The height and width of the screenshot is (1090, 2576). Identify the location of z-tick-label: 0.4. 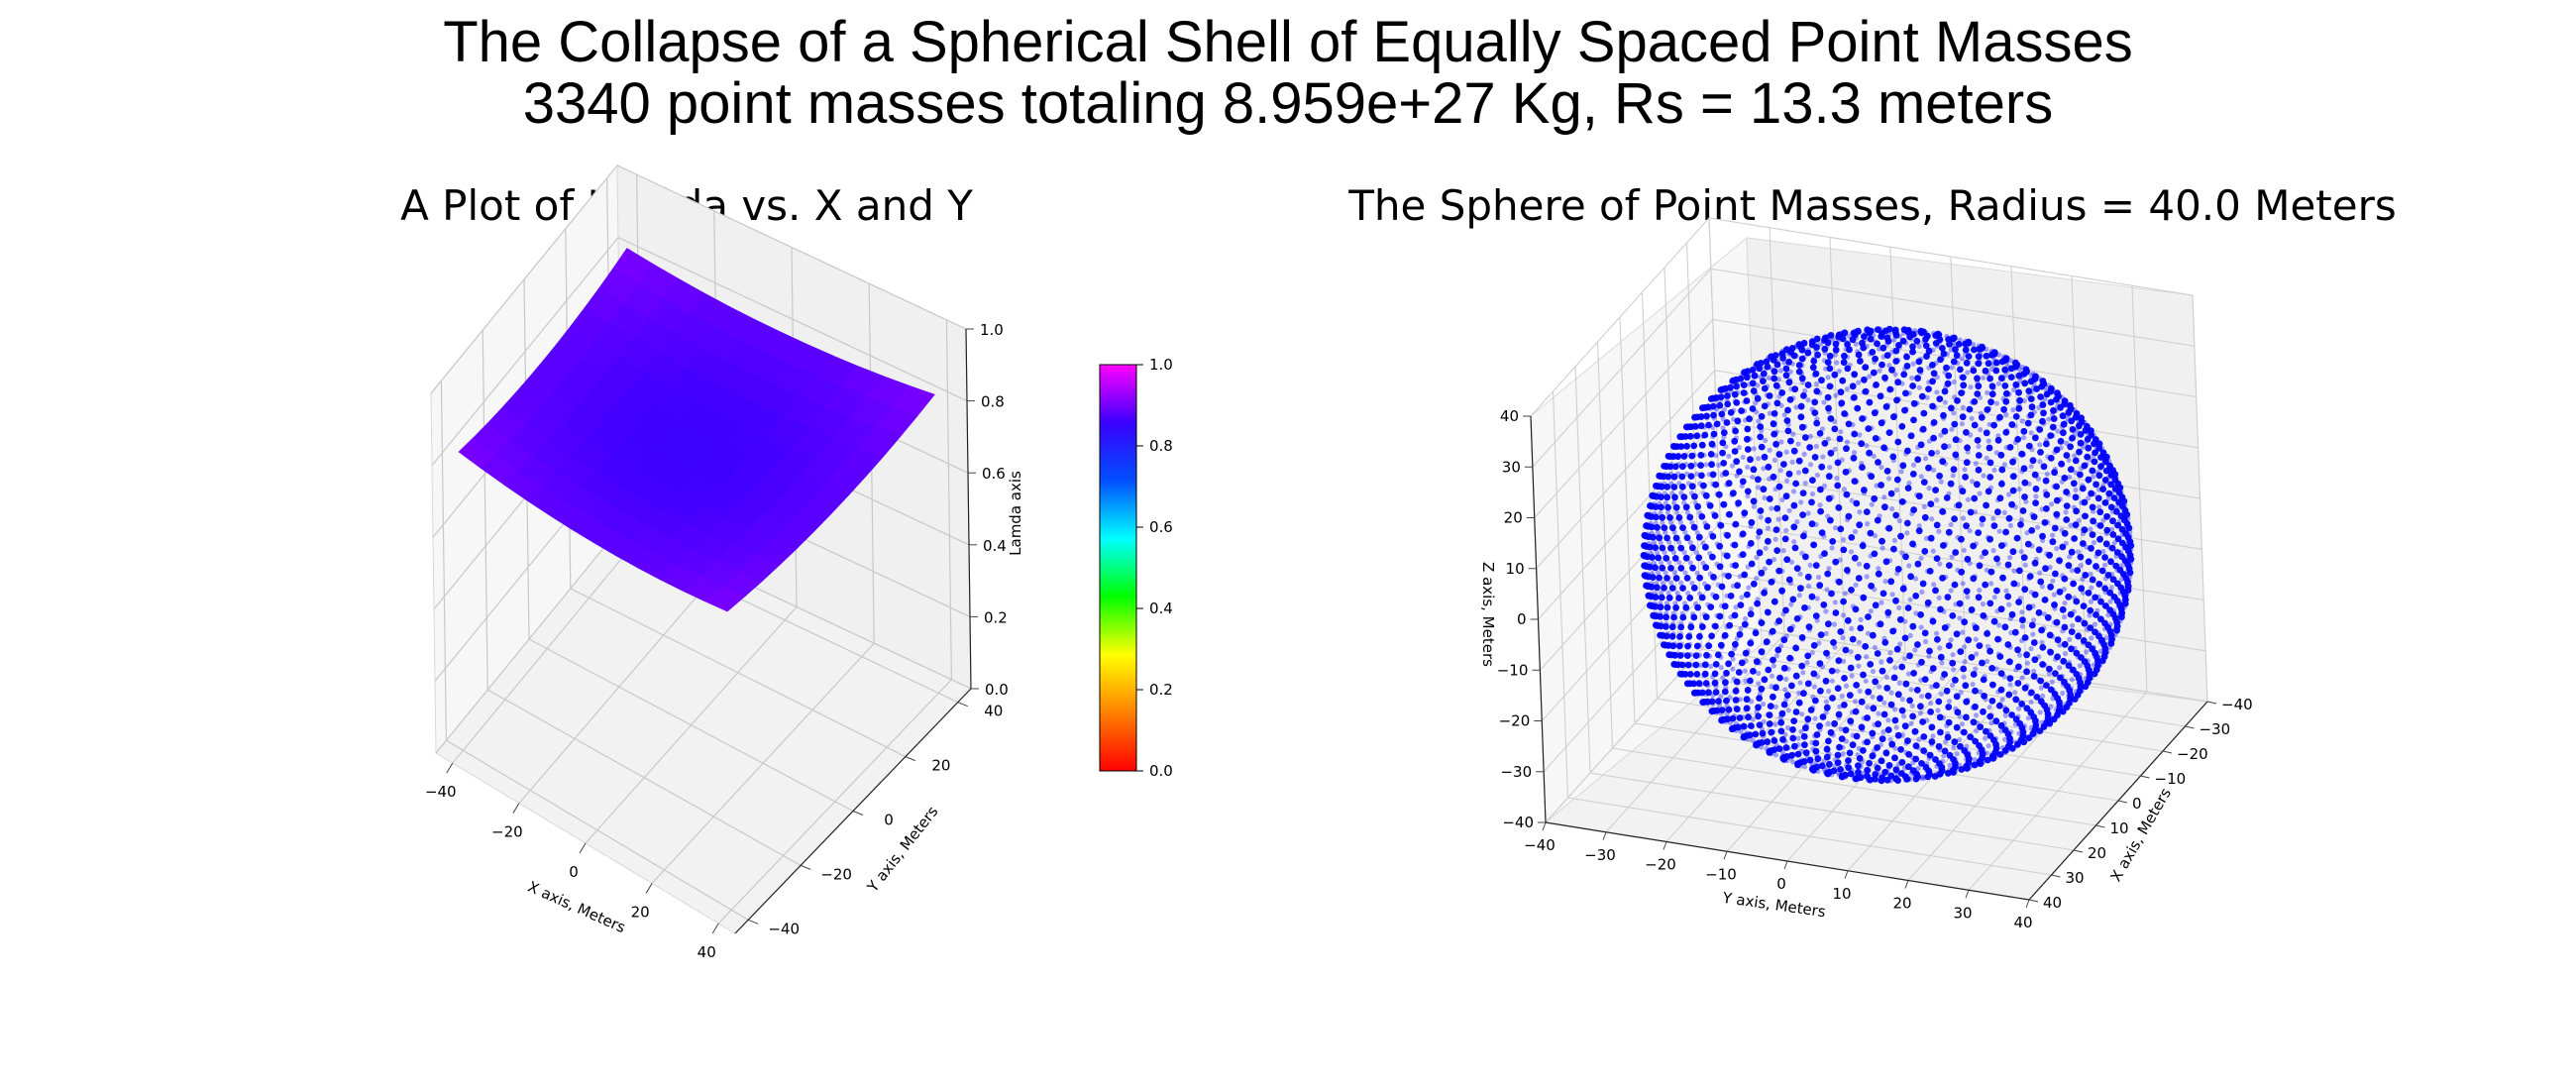
(995, 546).